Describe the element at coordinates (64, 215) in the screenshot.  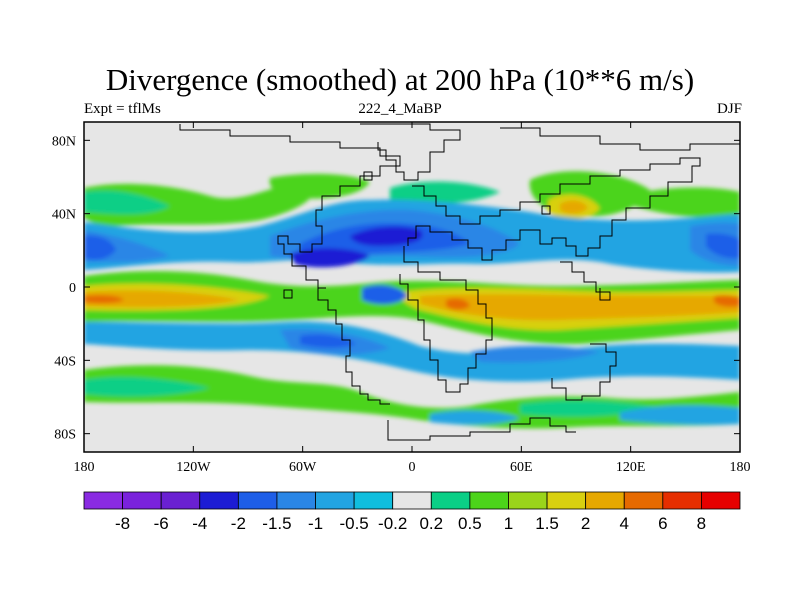
I see `y-tick-label: 40N` at that location.